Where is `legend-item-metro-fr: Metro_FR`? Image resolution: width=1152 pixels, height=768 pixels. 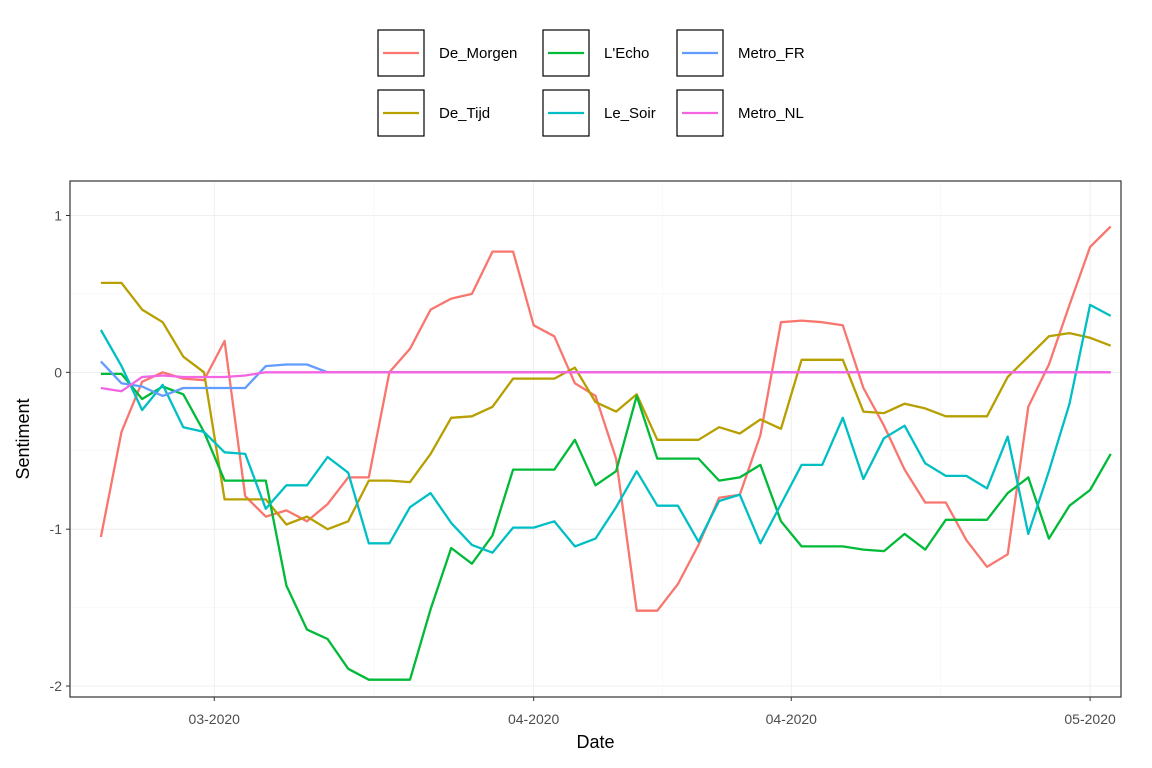 legend-item-metro-fr: Metro_FR is located at coordinates (740, 53).